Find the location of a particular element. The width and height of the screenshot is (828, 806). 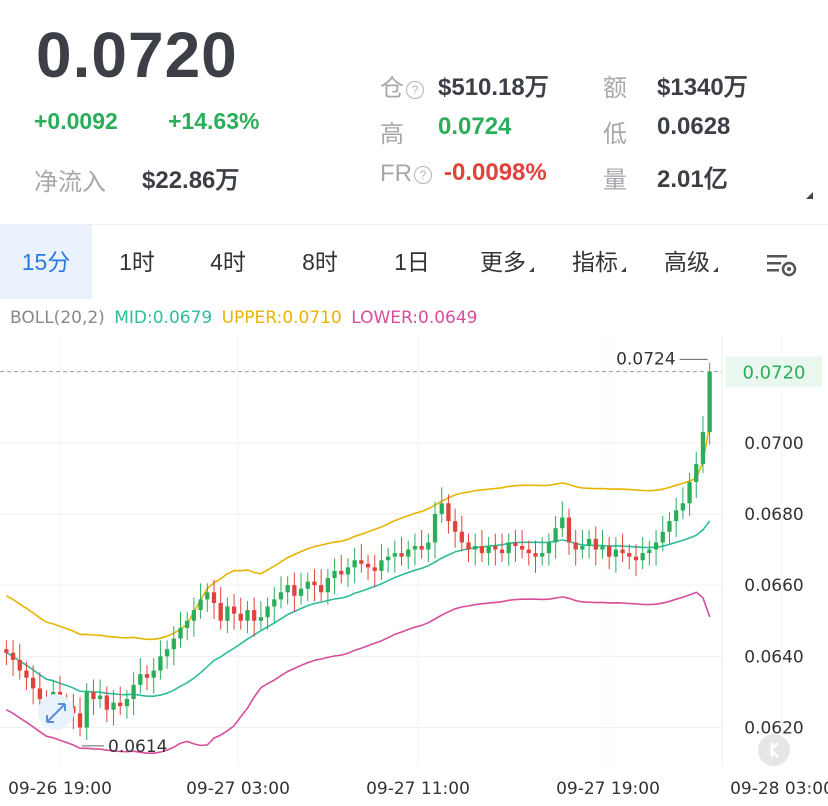

chart-settings-icon is located at coordinates (782, 262).